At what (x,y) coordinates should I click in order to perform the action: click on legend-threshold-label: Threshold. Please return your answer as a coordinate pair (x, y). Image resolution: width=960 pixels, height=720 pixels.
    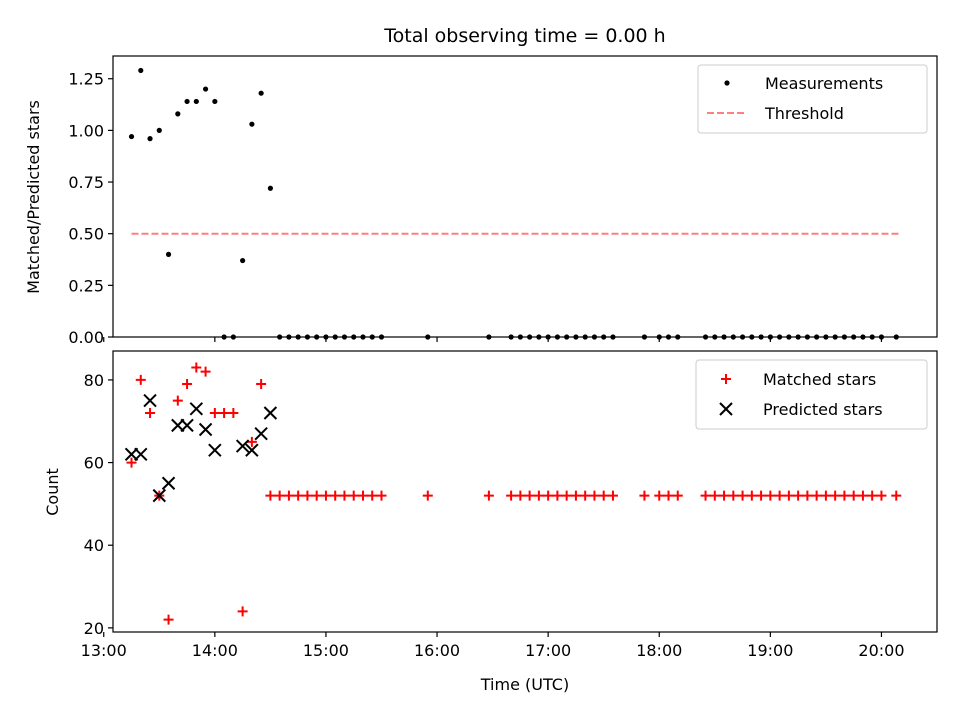
    Looking at the image, I should click on (804, 113).